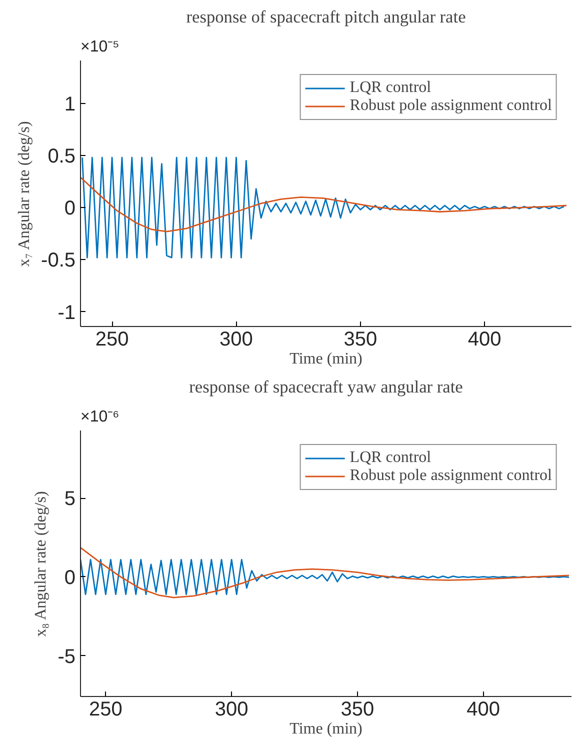 Image resolution: width=586 pixels, height=741 pixels. What do you see at coordinates (58, 261) in the screenshot?
I see `y-tick-label: -0.5` at bounding box center [58, 261].